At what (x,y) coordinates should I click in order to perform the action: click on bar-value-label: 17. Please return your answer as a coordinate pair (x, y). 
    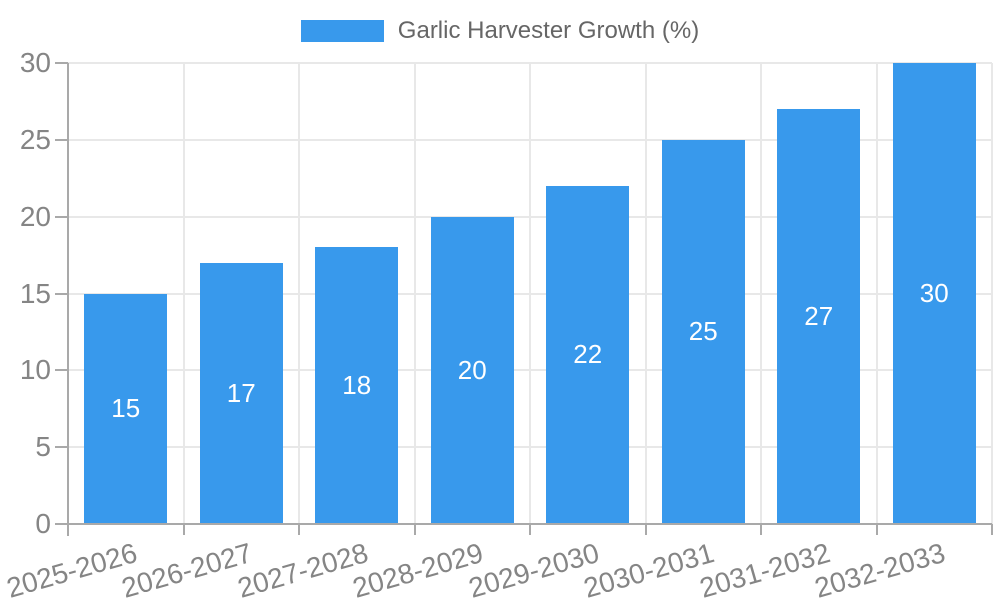
    Looking at the image, I should click on (241, 392).